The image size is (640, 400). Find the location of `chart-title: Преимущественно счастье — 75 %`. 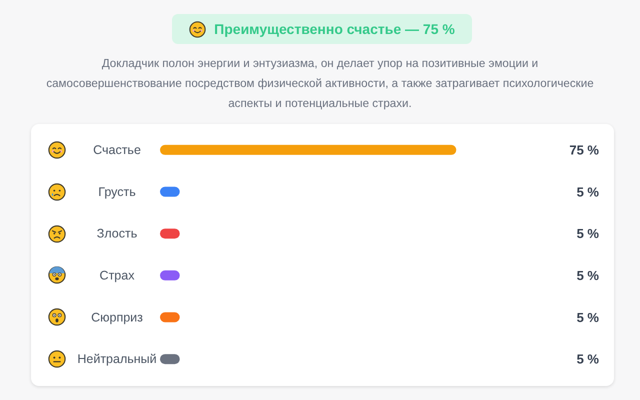

chart-title: Преимущественно счастье — 75 % is located at coordinates (334, 29).